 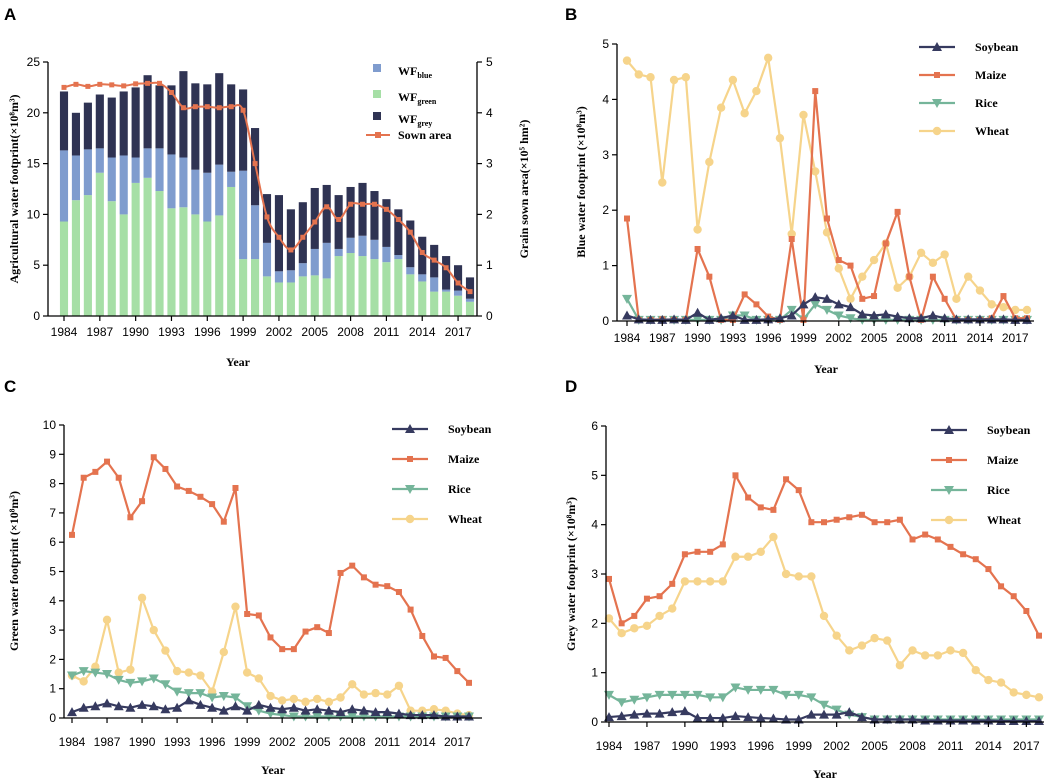 I want to click on bar-wf-grey-1987, so click(x=99, y=121).